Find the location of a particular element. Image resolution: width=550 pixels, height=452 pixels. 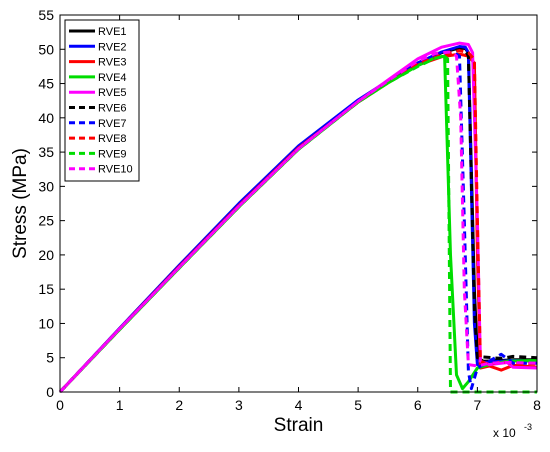

legend-label-rve1: RVE1 is located at coordinates (112, 32).